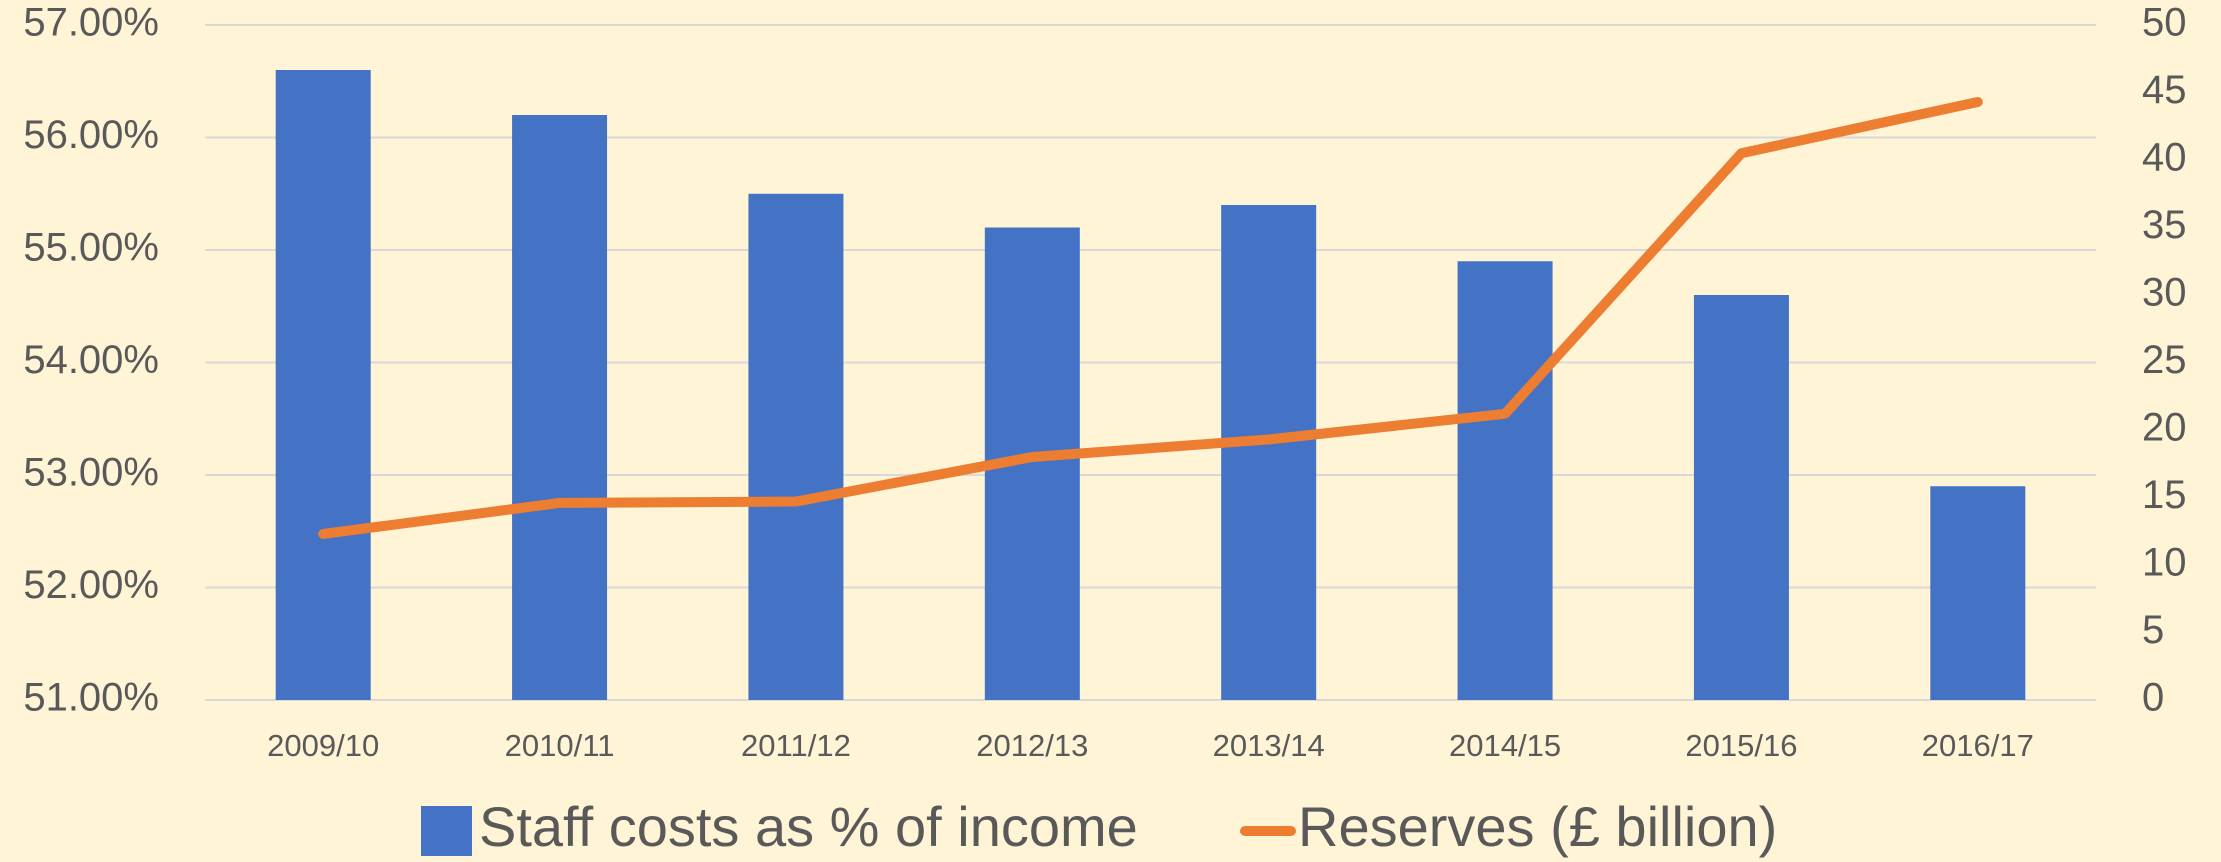 The height and width of the screenshot is (862, 2221). Describe the element at coordinates (2164, 158) in the screenshot. I see `y2-tick-label: 40` at that location.